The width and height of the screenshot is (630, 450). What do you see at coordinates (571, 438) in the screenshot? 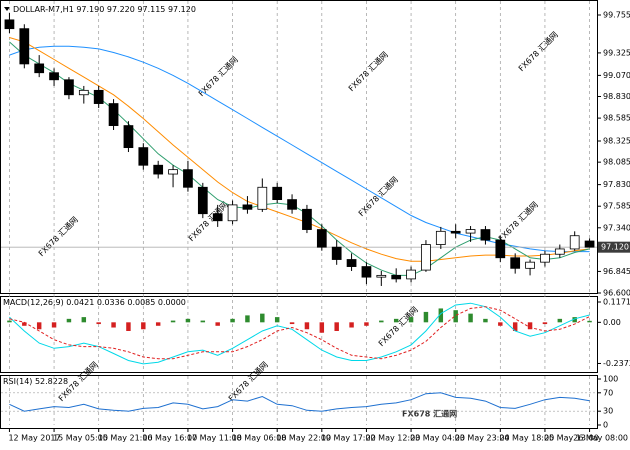
I see `x-tick-label: 25 May 13:00` at bounding box center [571, 438].